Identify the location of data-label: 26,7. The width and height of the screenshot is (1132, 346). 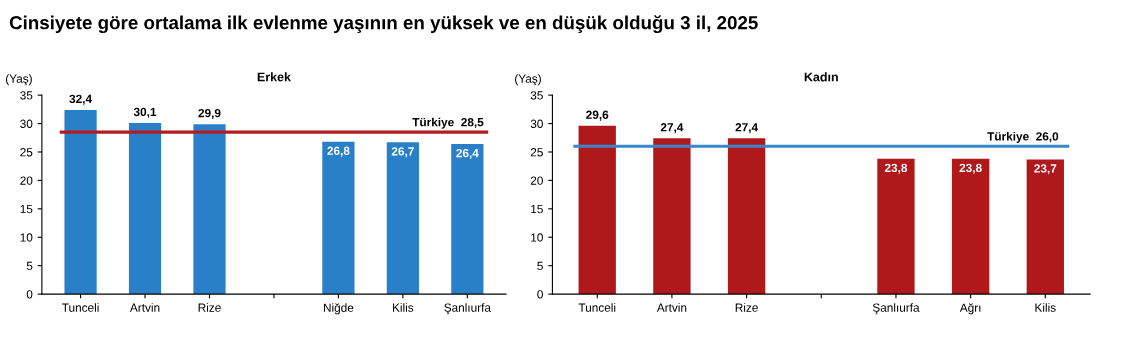
(402, 152).